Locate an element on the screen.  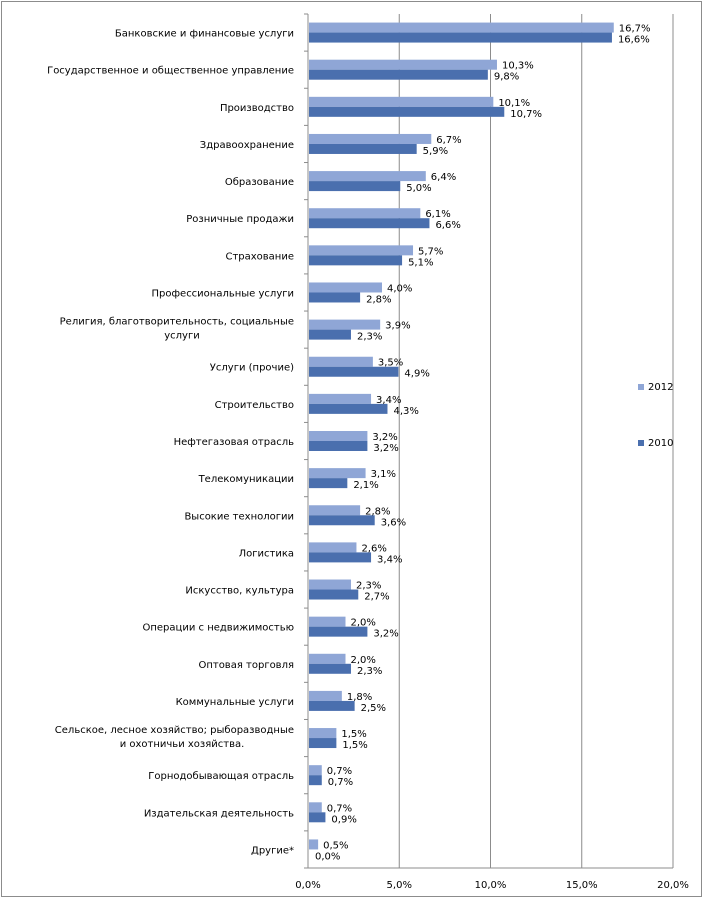
category-label: Профессиональные услуги is located at coordinates (223, 293).